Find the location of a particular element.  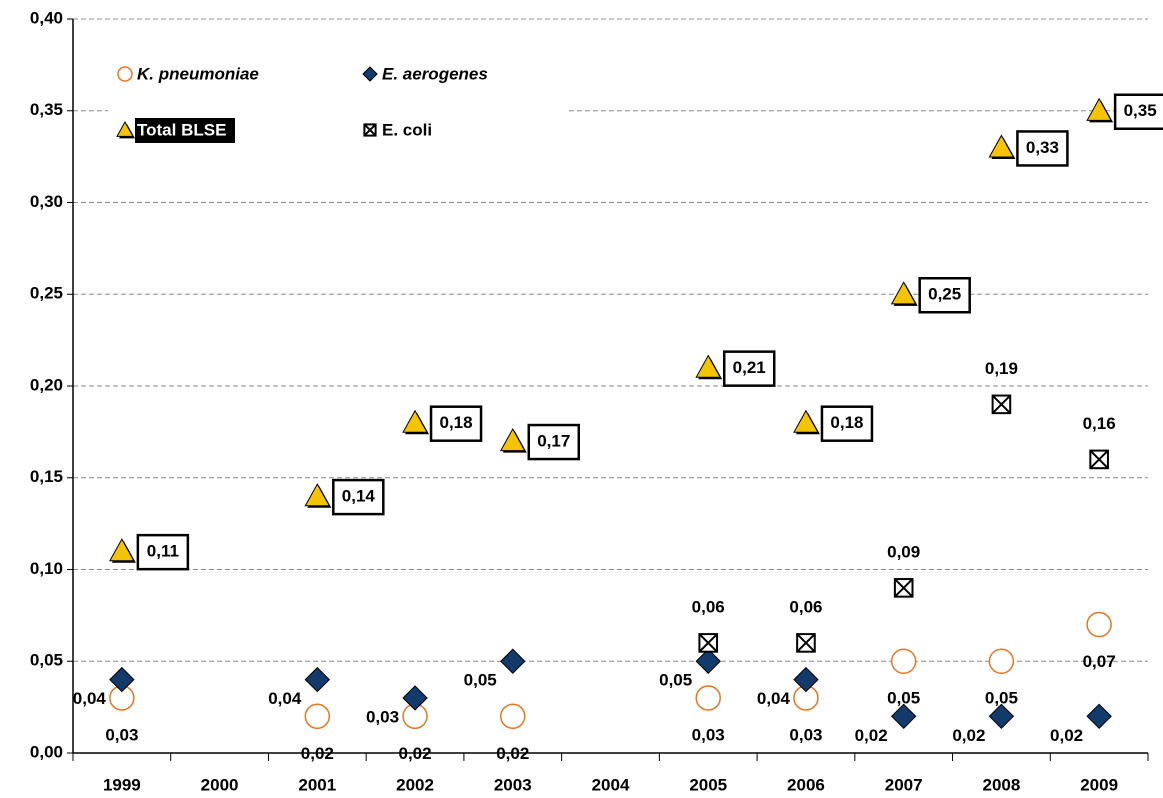

x-tick-label: 2007 is located at coordinates (904, 784).